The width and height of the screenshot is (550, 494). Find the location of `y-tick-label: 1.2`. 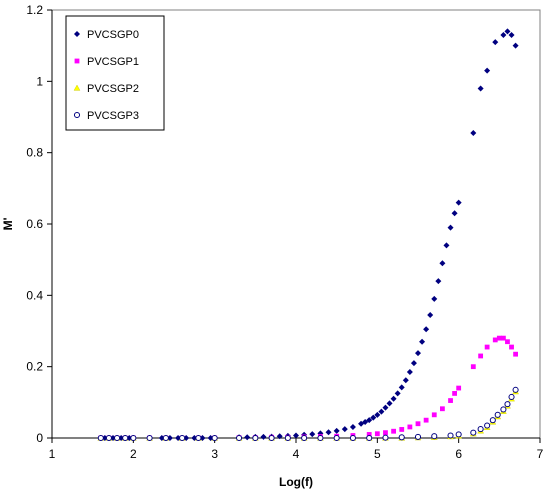

y-tick-label: 1.2 is located at coordinates (34, 10).